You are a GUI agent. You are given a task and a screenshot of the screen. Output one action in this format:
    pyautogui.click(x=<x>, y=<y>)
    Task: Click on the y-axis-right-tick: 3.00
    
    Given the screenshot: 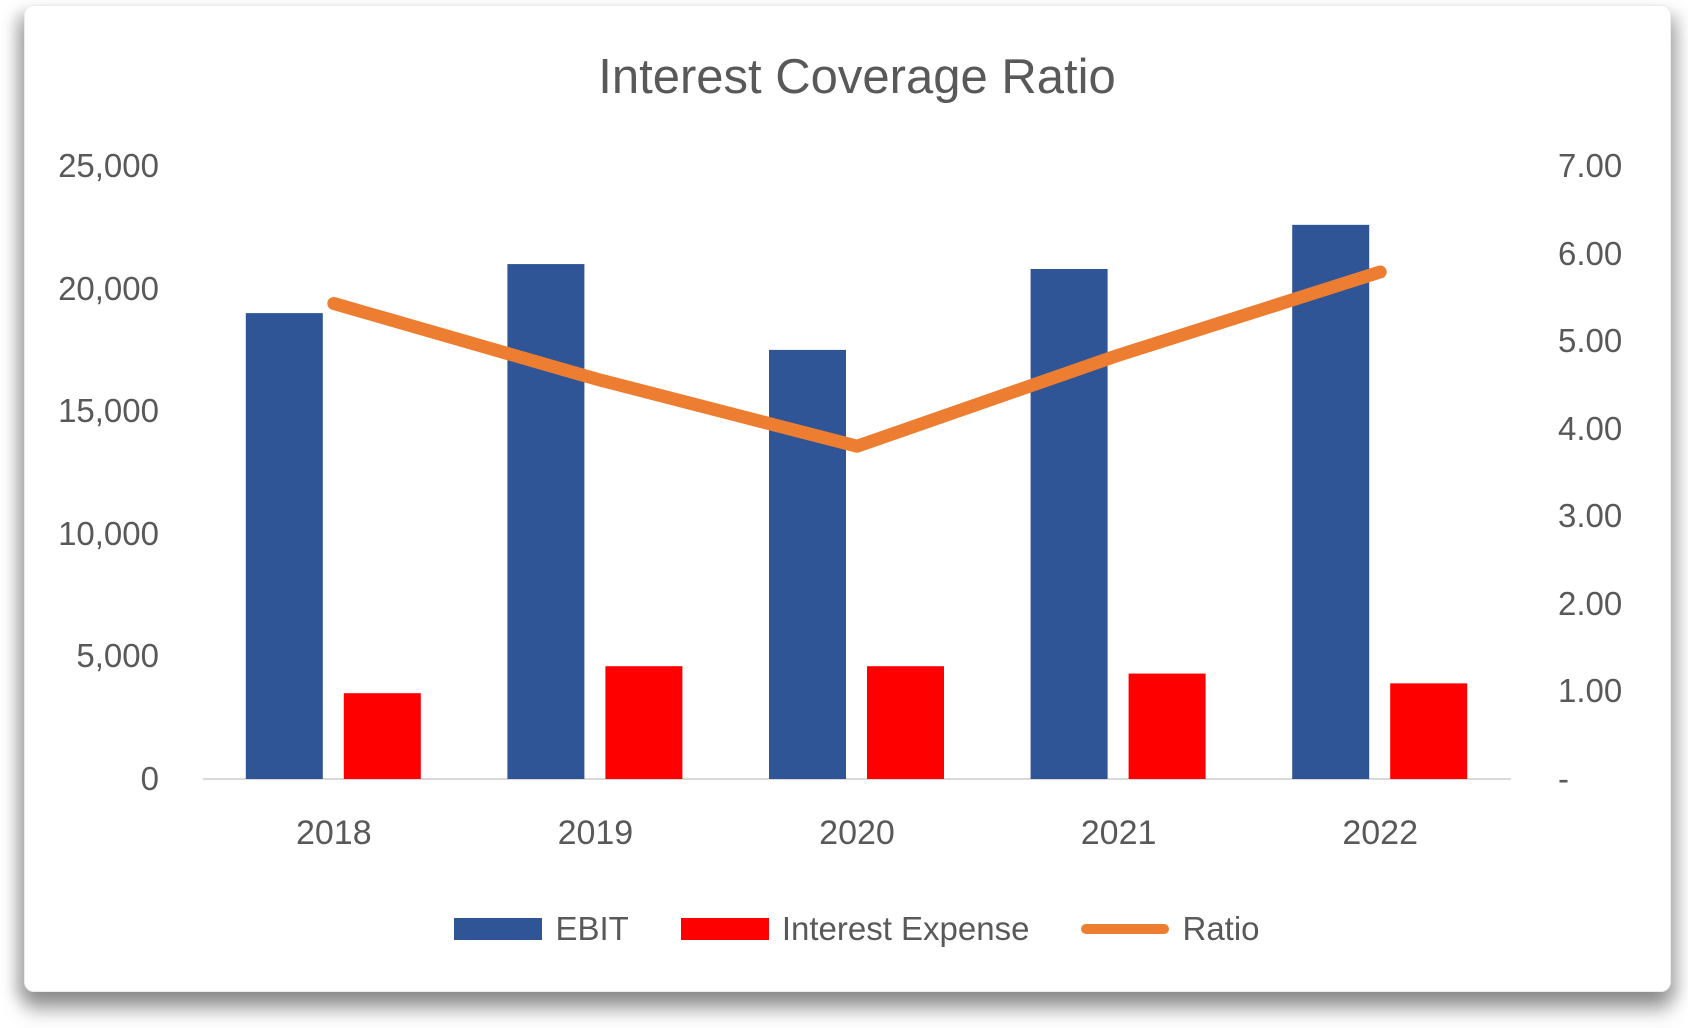 What is the action you would take?
    pyautogui.click(x=1590, y=516)
    